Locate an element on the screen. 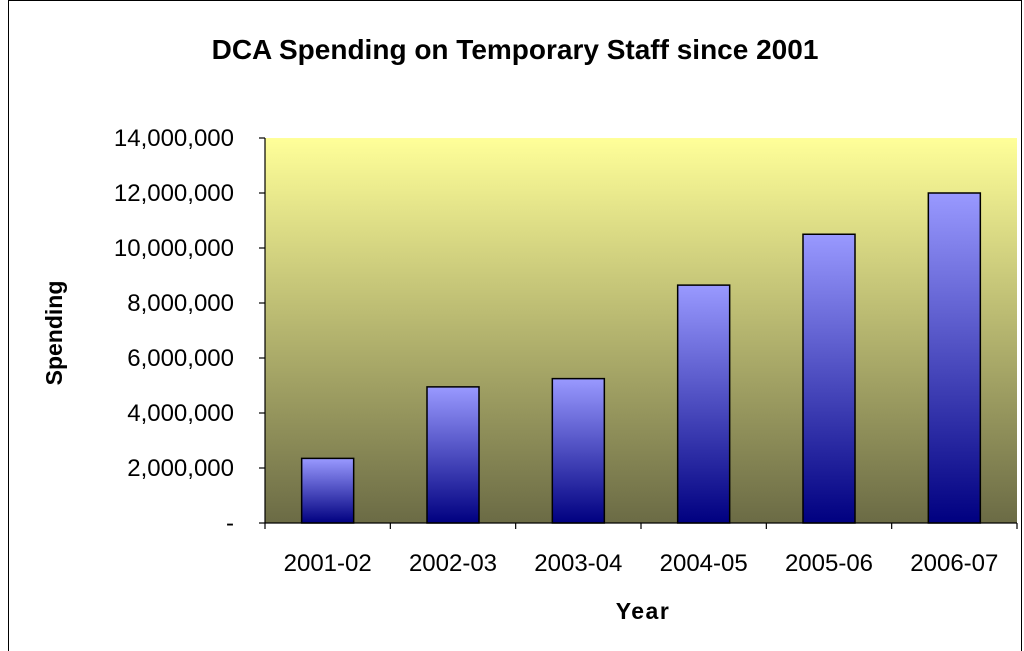  y-tick-label: 10,000,000 is located at coordinates (174, 248).